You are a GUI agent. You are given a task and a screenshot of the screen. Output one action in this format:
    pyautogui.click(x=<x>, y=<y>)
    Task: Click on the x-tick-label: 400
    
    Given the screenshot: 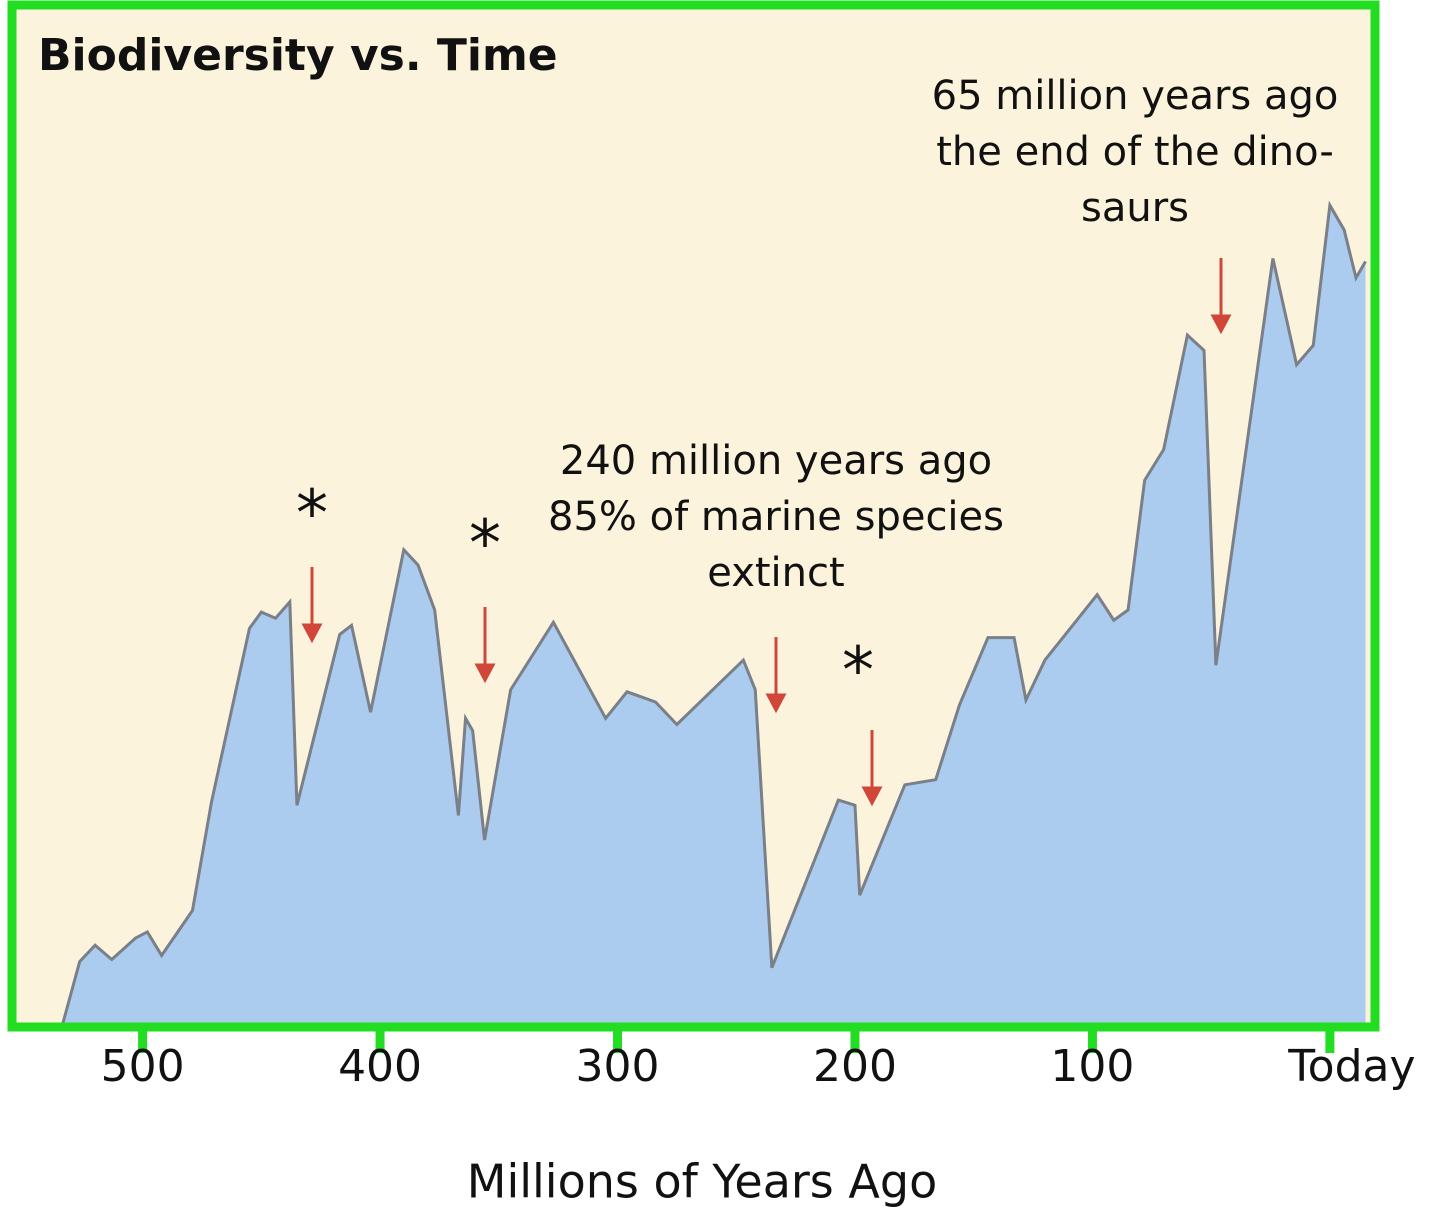 What is the action you would take?
    pyautogui.click(x=380, y=1066)
    